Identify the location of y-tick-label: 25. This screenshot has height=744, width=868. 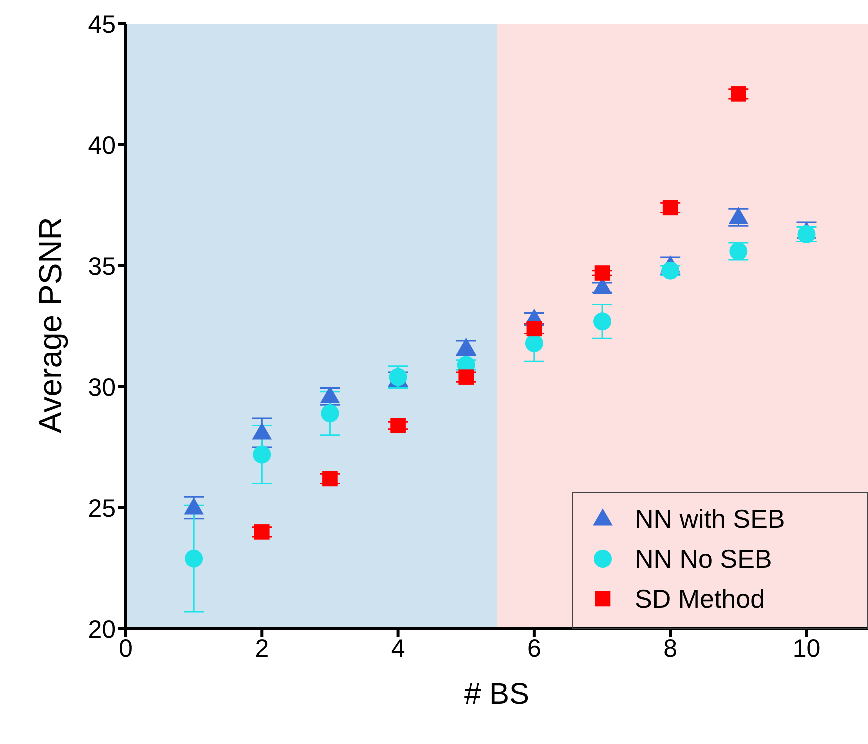
(102, 508).